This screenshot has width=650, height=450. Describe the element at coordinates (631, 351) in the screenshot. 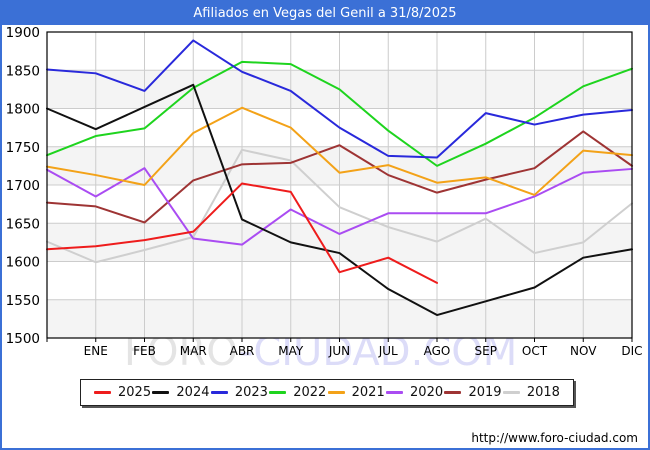

I see `x-tick-label: DIC` at that location.